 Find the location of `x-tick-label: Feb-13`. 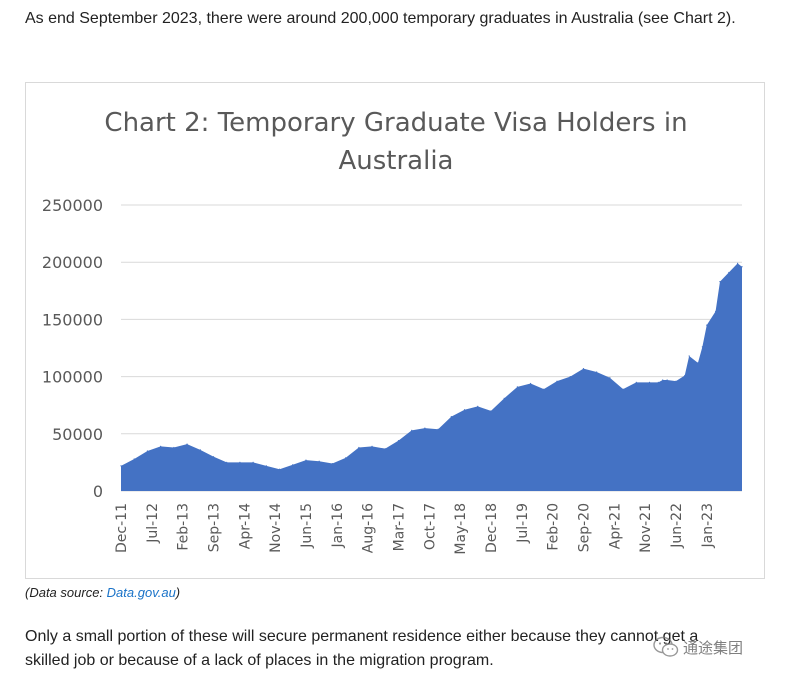

x-tick-label: Feb-13 is located at coordinates (184, 527).